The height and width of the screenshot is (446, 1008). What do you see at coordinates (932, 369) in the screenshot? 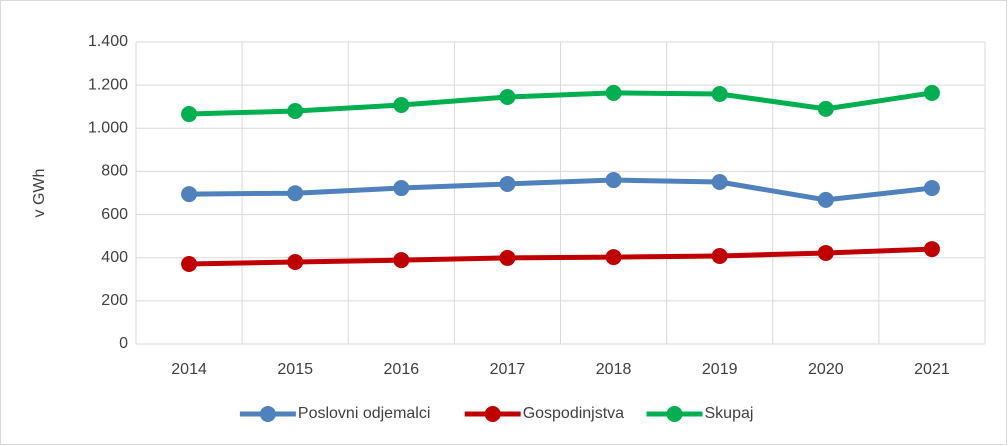
I see `x-tick-label: 2021` at bounding box center [932, 369].